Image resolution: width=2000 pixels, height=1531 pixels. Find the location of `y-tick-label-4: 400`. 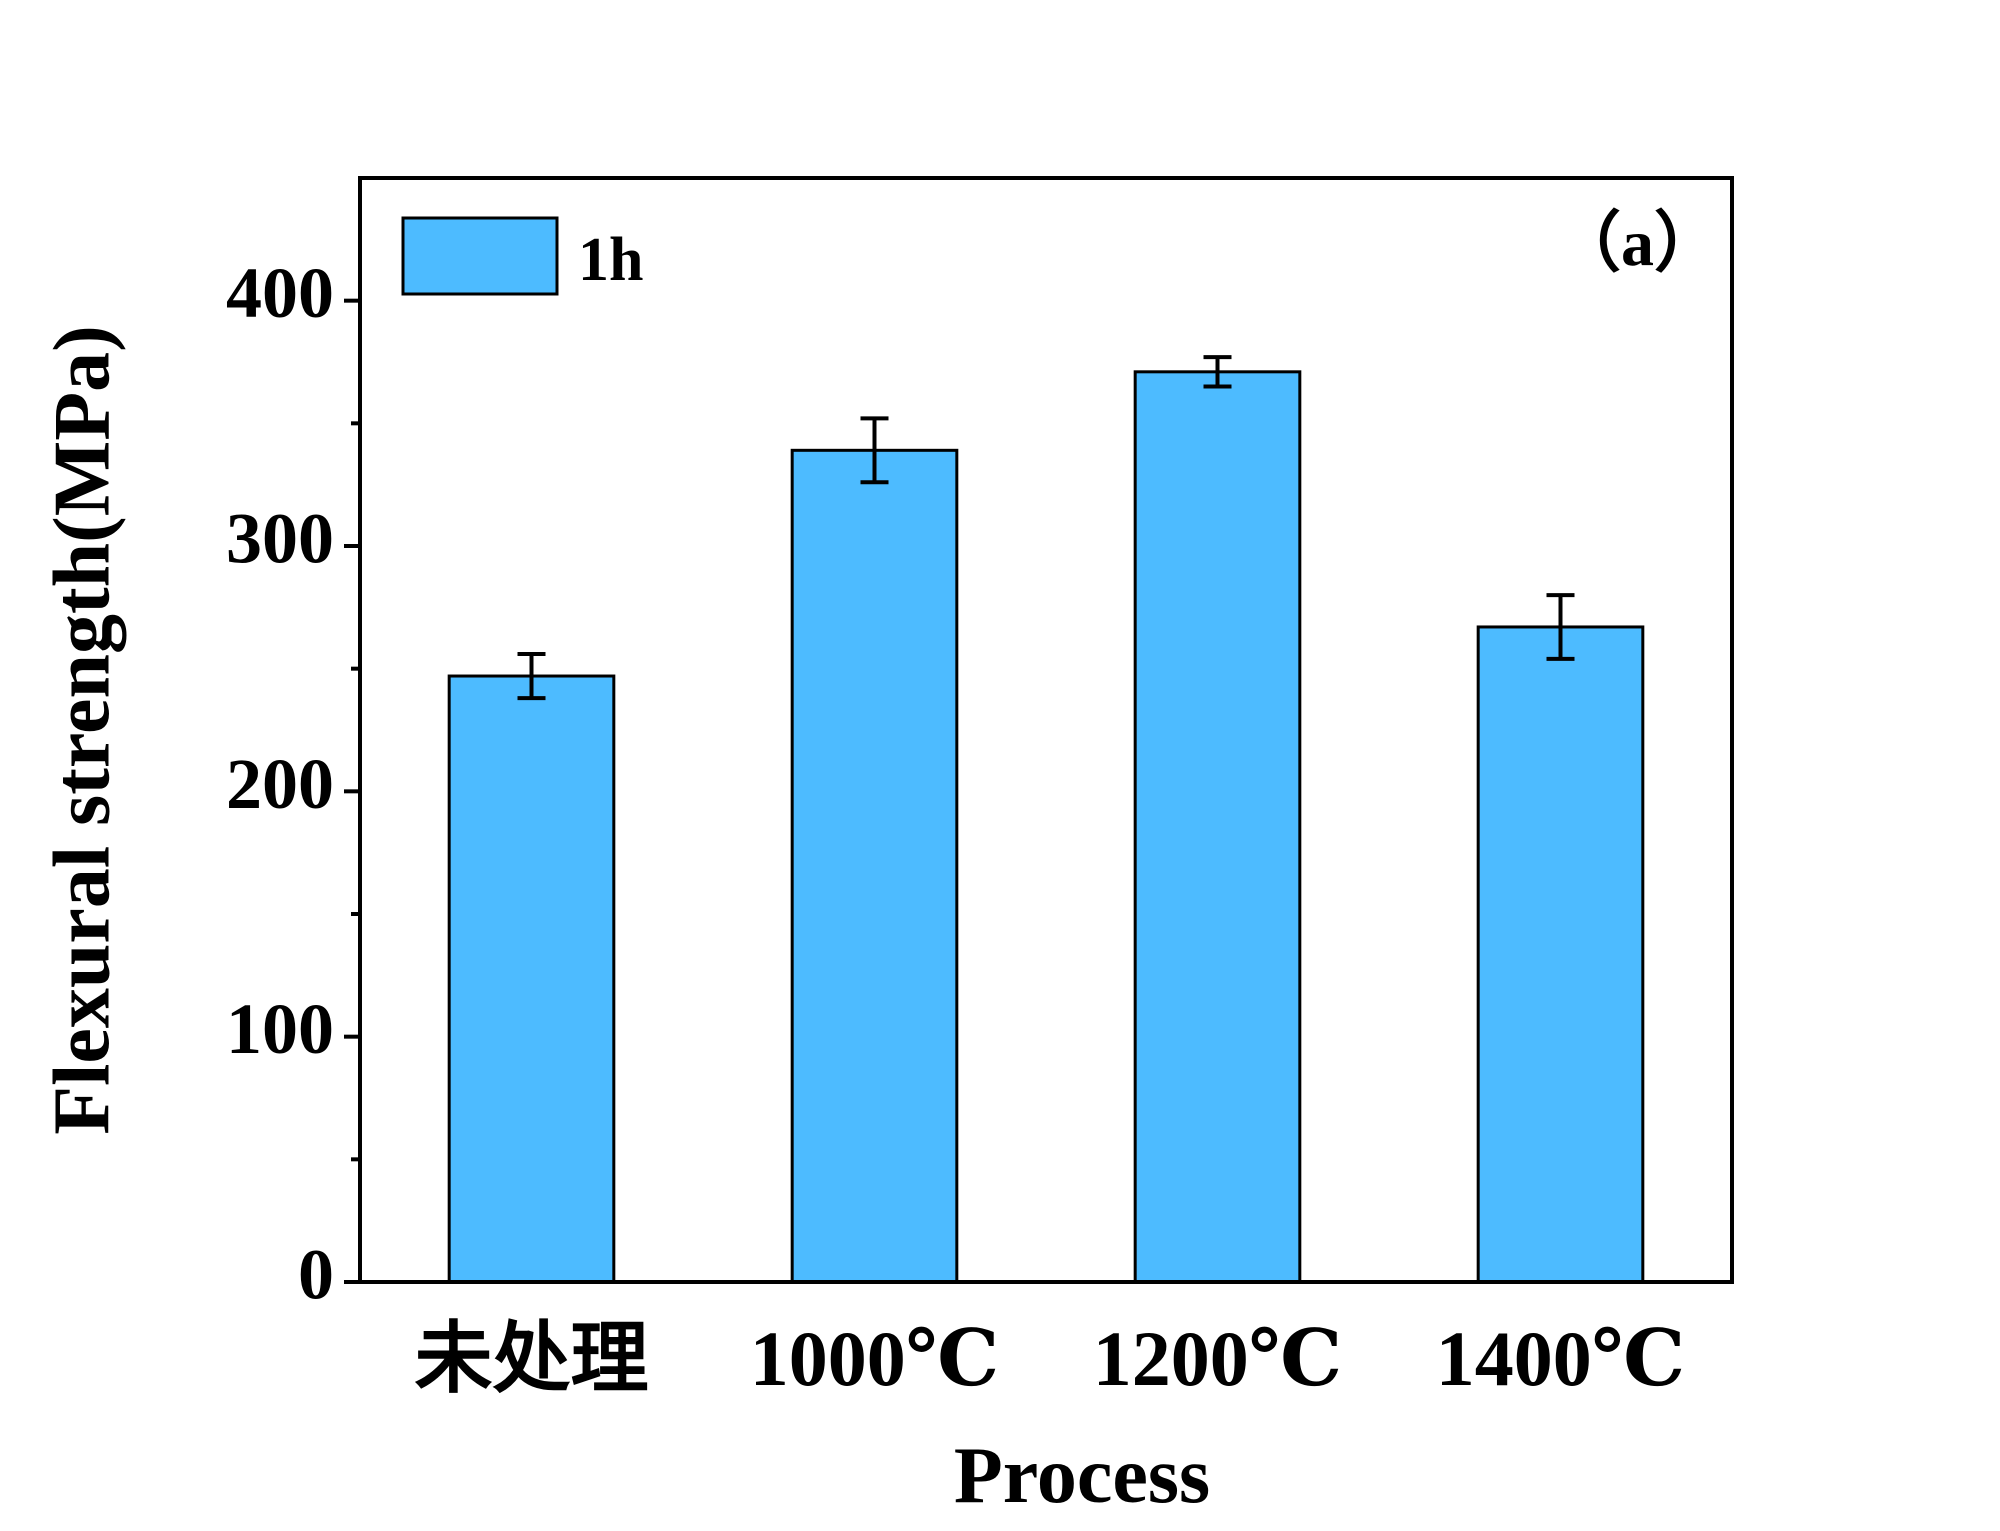

y-tick-label-4: 400 is located at coordinates (280, 293).